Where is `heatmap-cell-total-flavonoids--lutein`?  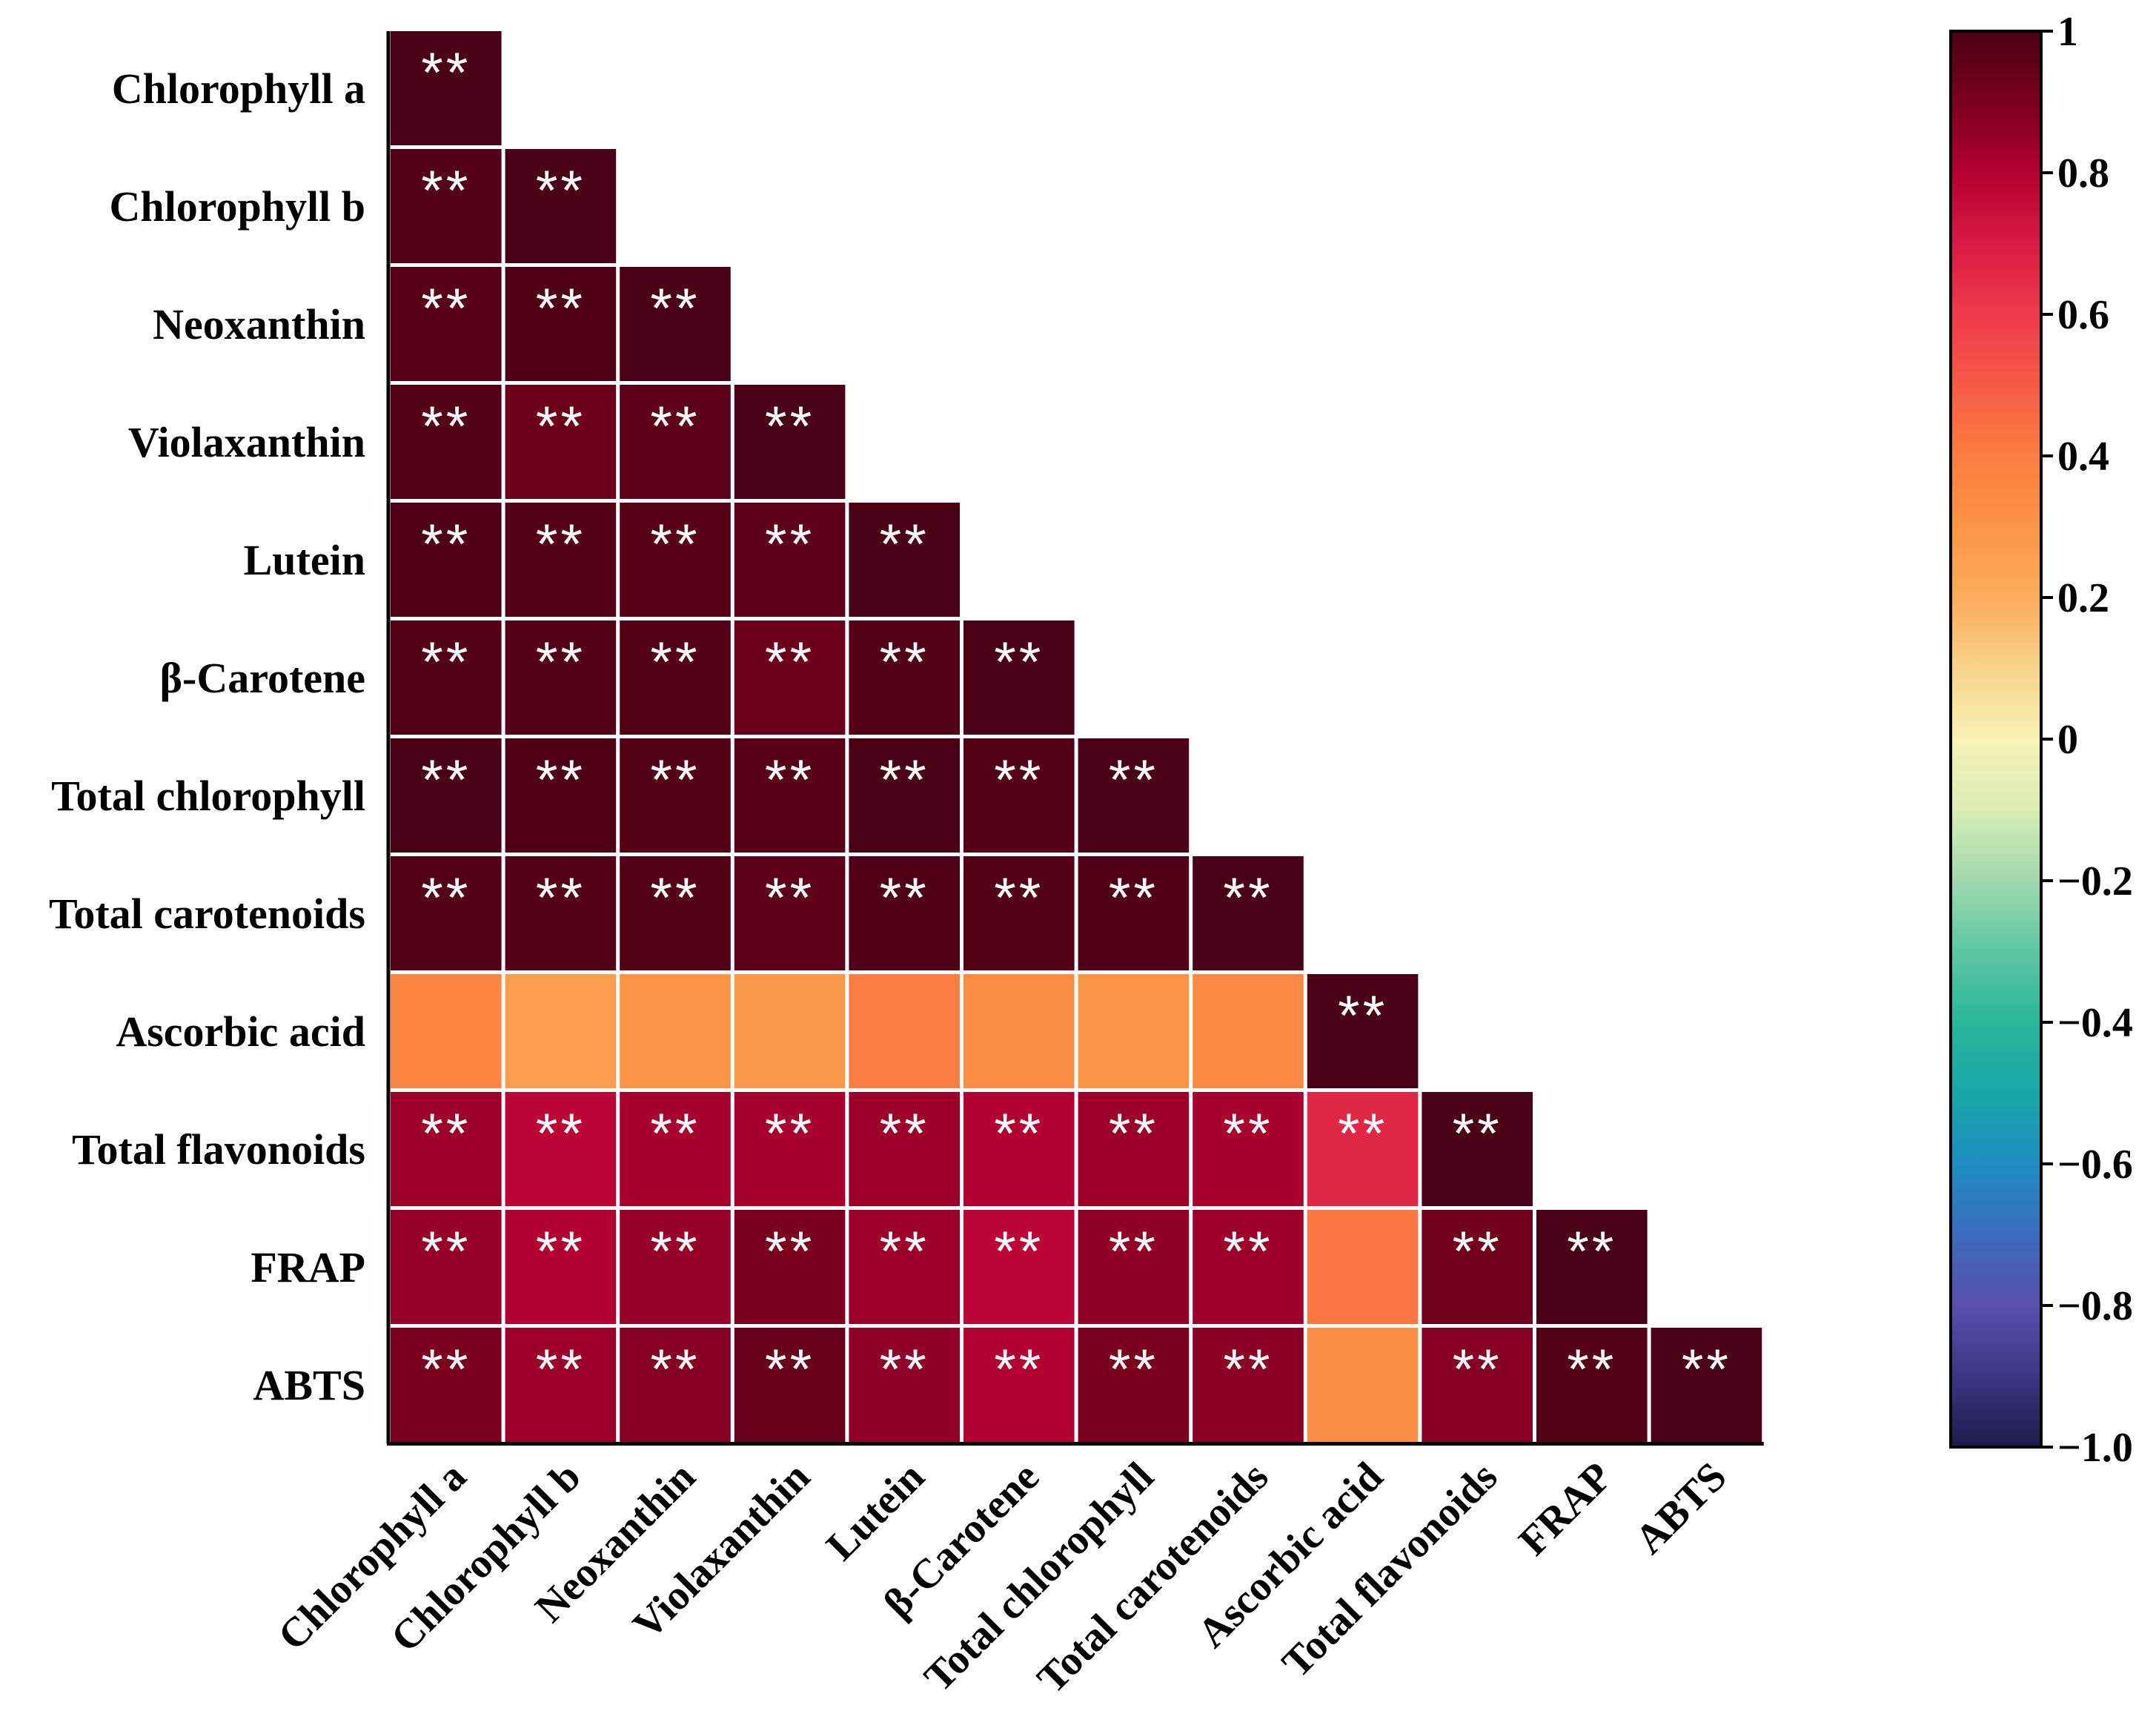 heatmap-cell-total-flavonoids--lutein is located at coordinates (904, 1149).